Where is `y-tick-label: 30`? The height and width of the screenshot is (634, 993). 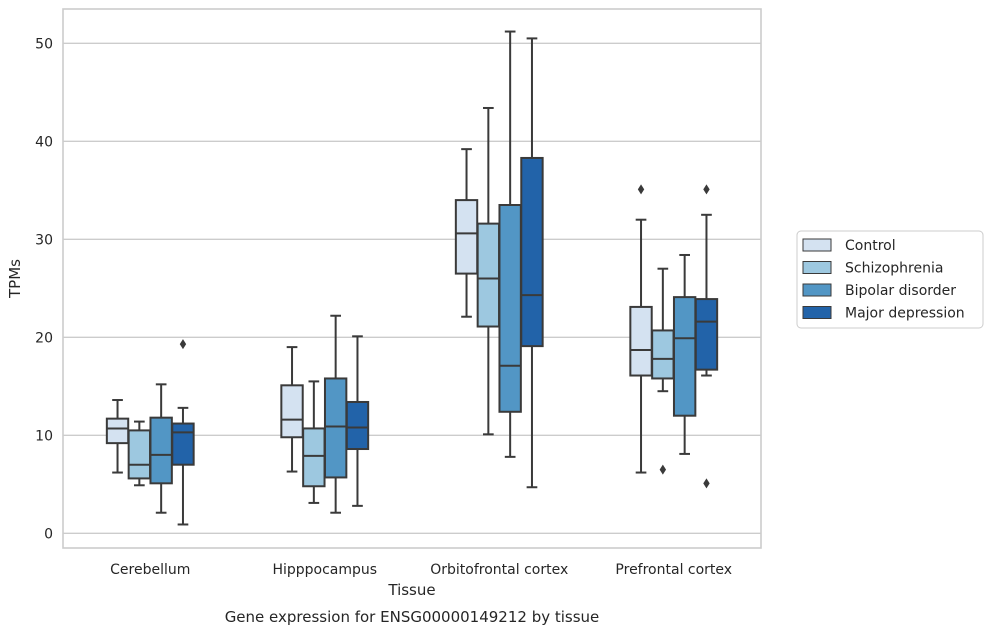
y-tick-label: 30 is located at coordinates (44, 240).